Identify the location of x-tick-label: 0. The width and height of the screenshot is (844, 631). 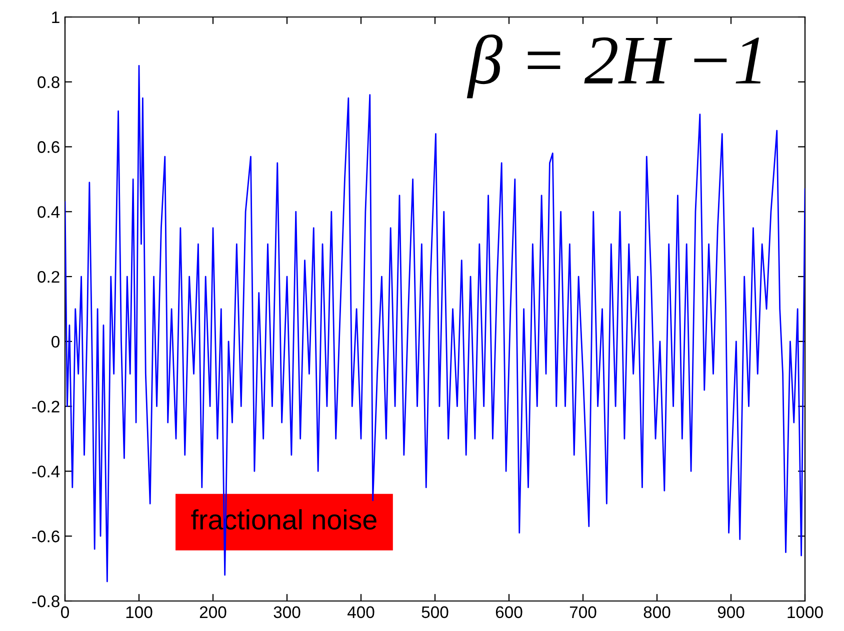
(65, 612).